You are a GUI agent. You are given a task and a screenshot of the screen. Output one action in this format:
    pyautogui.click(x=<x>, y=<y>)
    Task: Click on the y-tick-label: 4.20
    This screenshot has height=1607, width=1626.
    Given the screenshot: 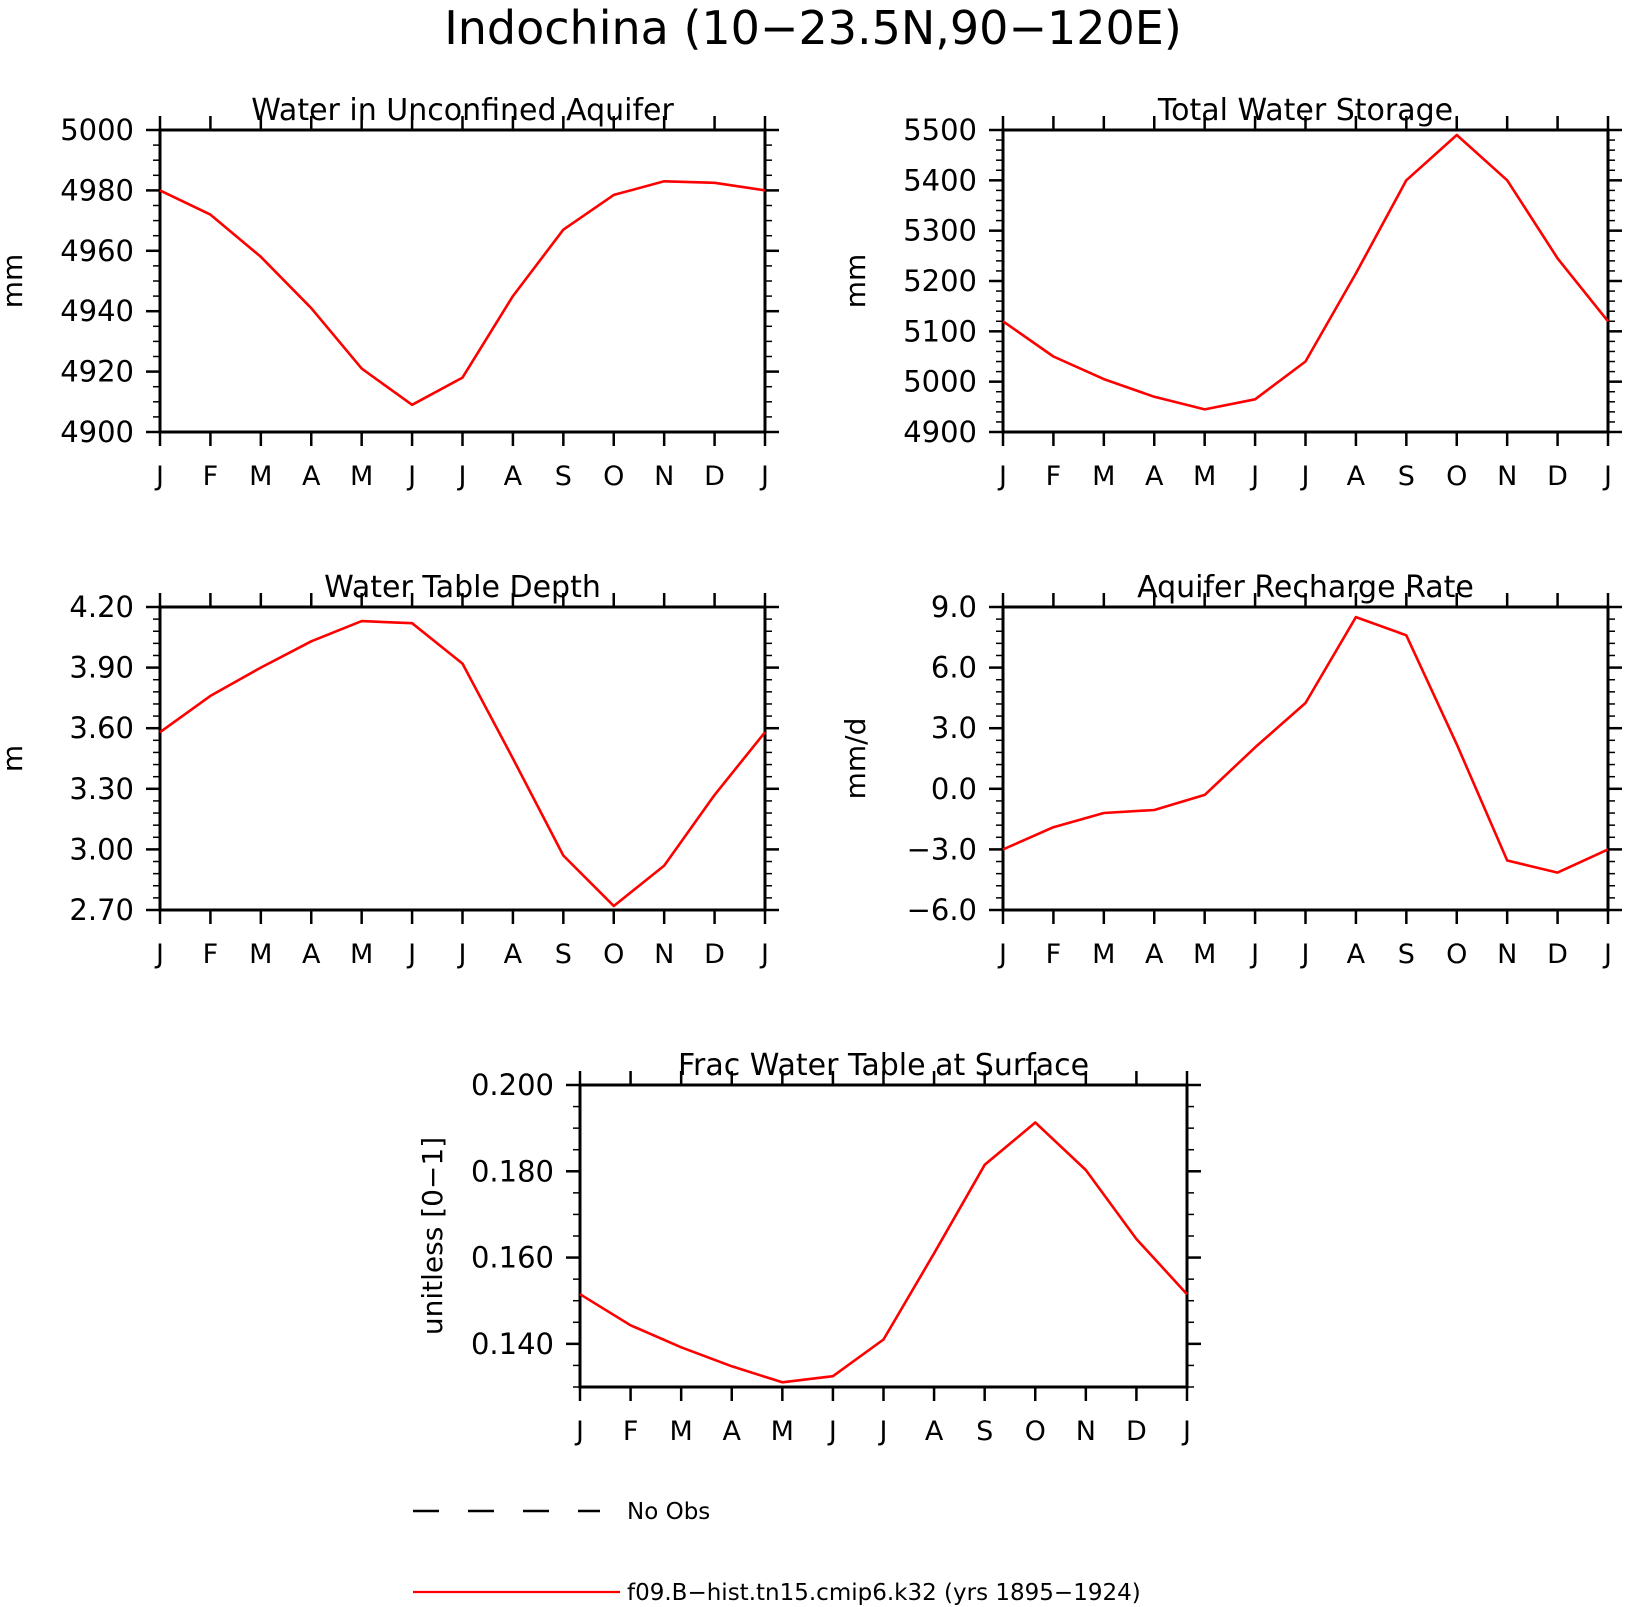 What is the action you would take?
    pyautogui.click(x=101, y=607)
    